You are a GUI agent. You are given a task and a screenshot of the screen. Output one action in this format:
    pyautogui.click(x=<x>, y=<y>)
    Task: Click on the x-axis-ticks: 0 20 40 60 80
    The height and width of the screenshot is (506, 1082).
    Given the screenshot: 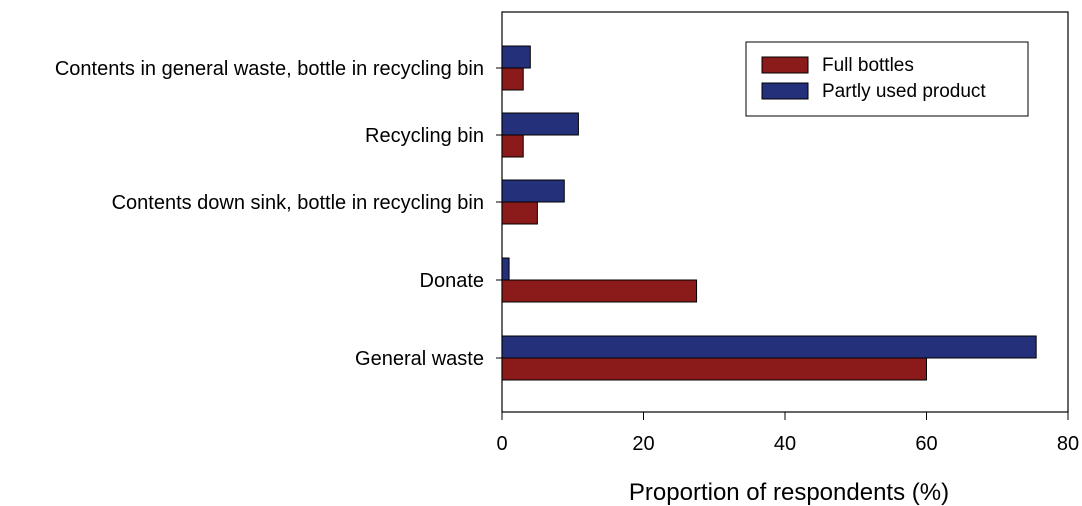 What is the action you would take?
    pyautogui.click(x=787, y=433)
    